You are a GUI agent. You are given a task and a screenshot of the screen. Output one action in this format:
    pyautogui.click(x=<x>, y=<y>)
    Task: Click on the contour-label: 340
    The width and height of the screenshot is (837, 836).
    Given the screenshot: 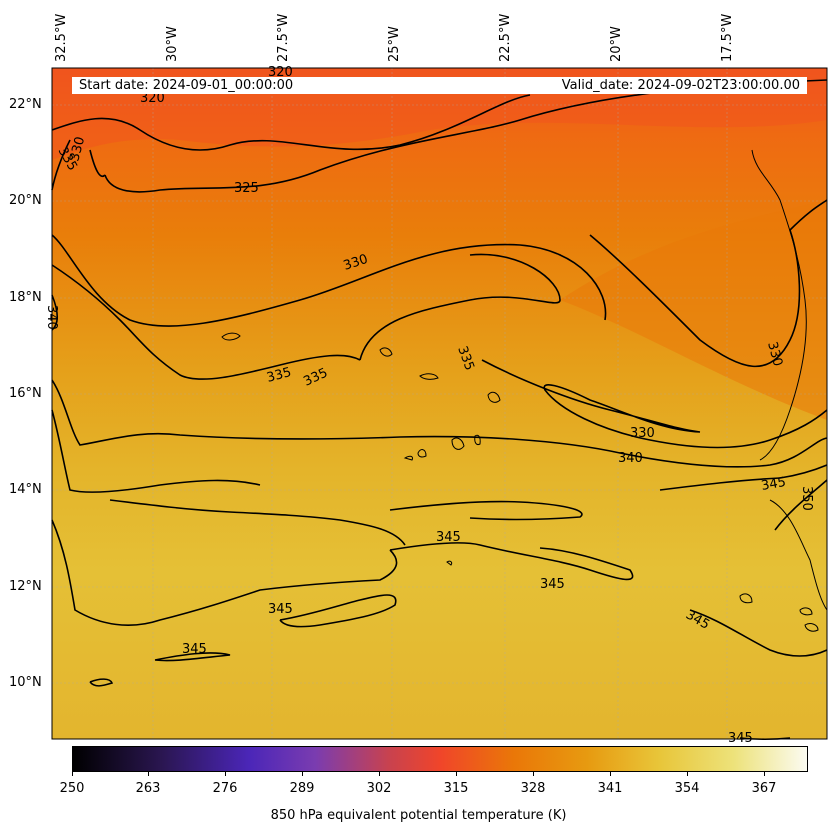 What is the action you would take?
    pyautogui.click(x=630, y=458)
    